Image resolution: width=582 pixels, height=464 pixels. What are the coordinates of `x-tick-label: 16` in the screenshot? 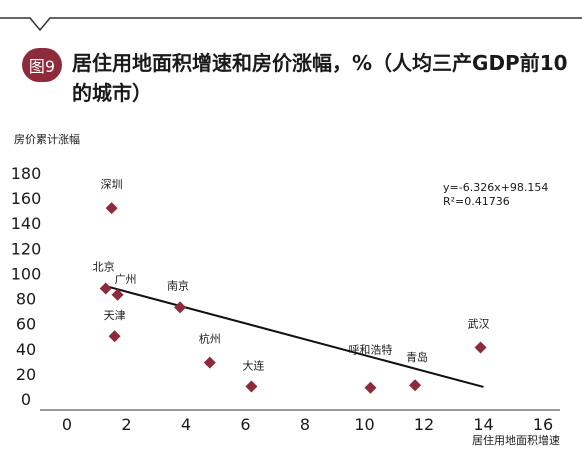 It's located at (543, 424).